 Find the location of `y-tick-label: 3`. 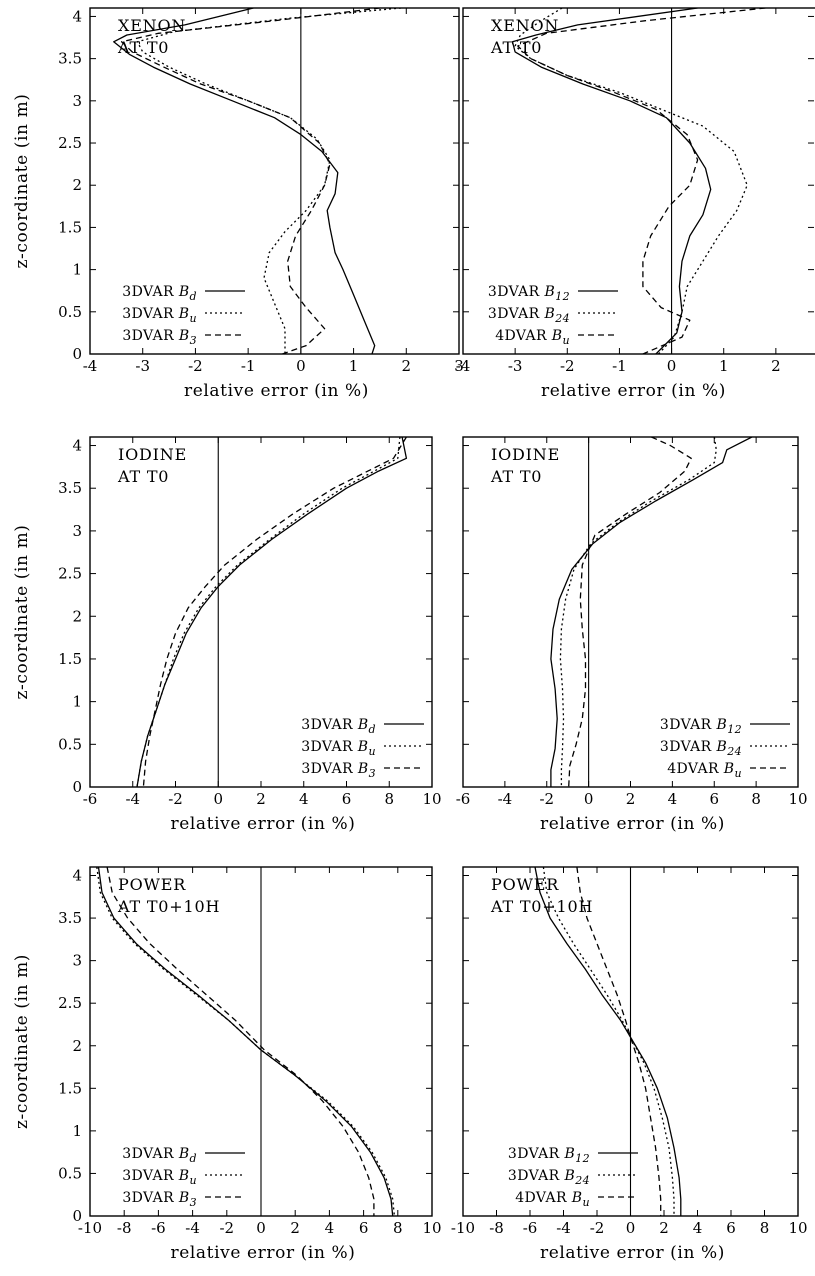

y-tick-label: 3 is located at coordinates (77, 531).